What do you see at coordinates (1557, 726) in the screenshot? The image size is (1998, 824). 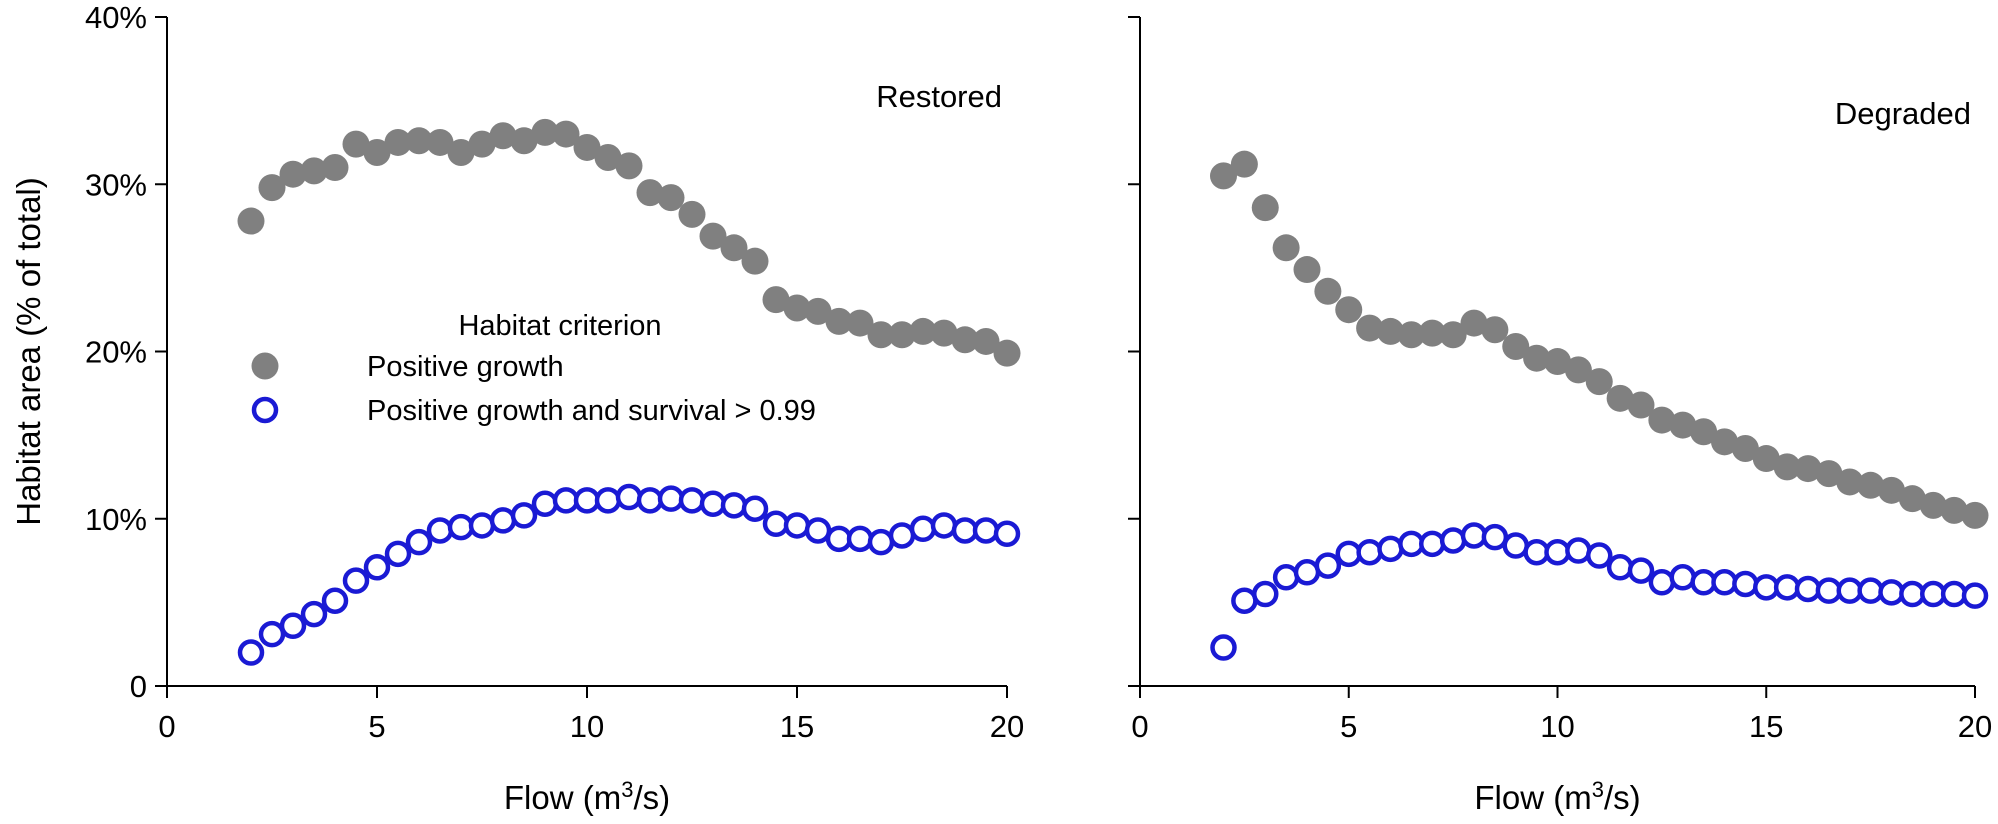 I see `panel-2-x-tick-label: 10` at bounding box center [1557, 726].